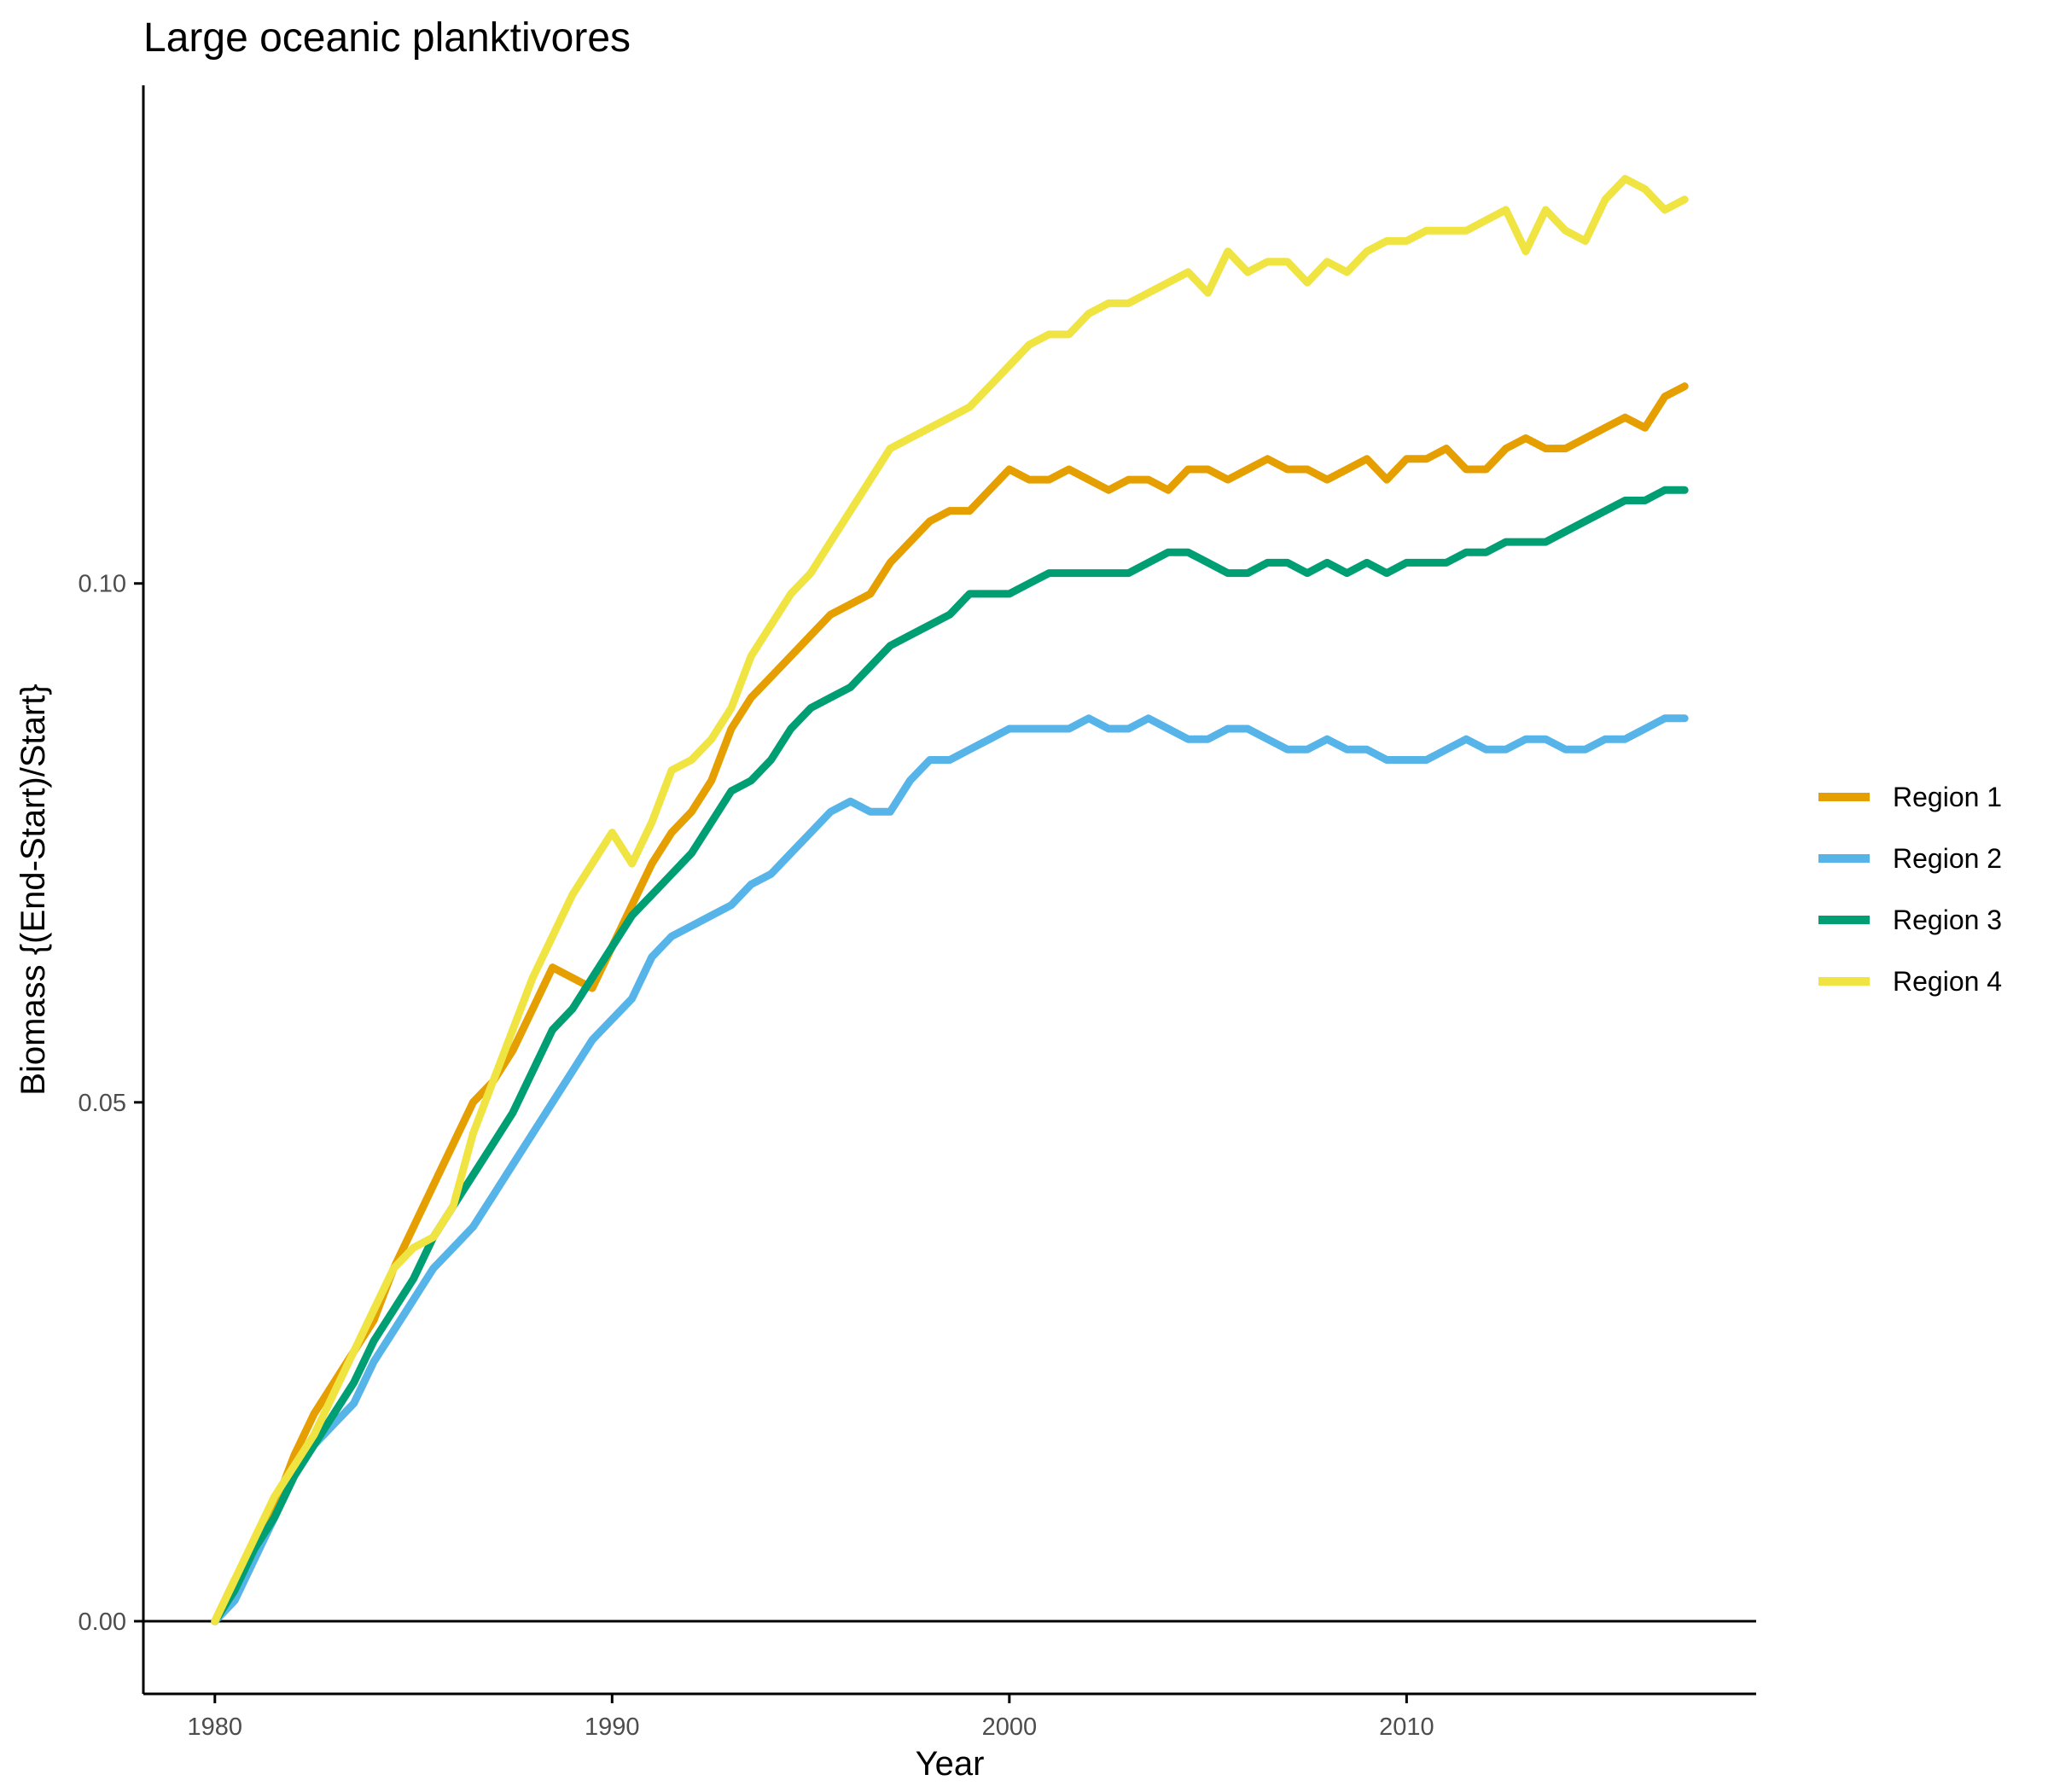  Describe the element at coordinates (1910, 890) in the screenshot. I see `legend: Region 1 Region 2 Region 3 Region 4` at that location.